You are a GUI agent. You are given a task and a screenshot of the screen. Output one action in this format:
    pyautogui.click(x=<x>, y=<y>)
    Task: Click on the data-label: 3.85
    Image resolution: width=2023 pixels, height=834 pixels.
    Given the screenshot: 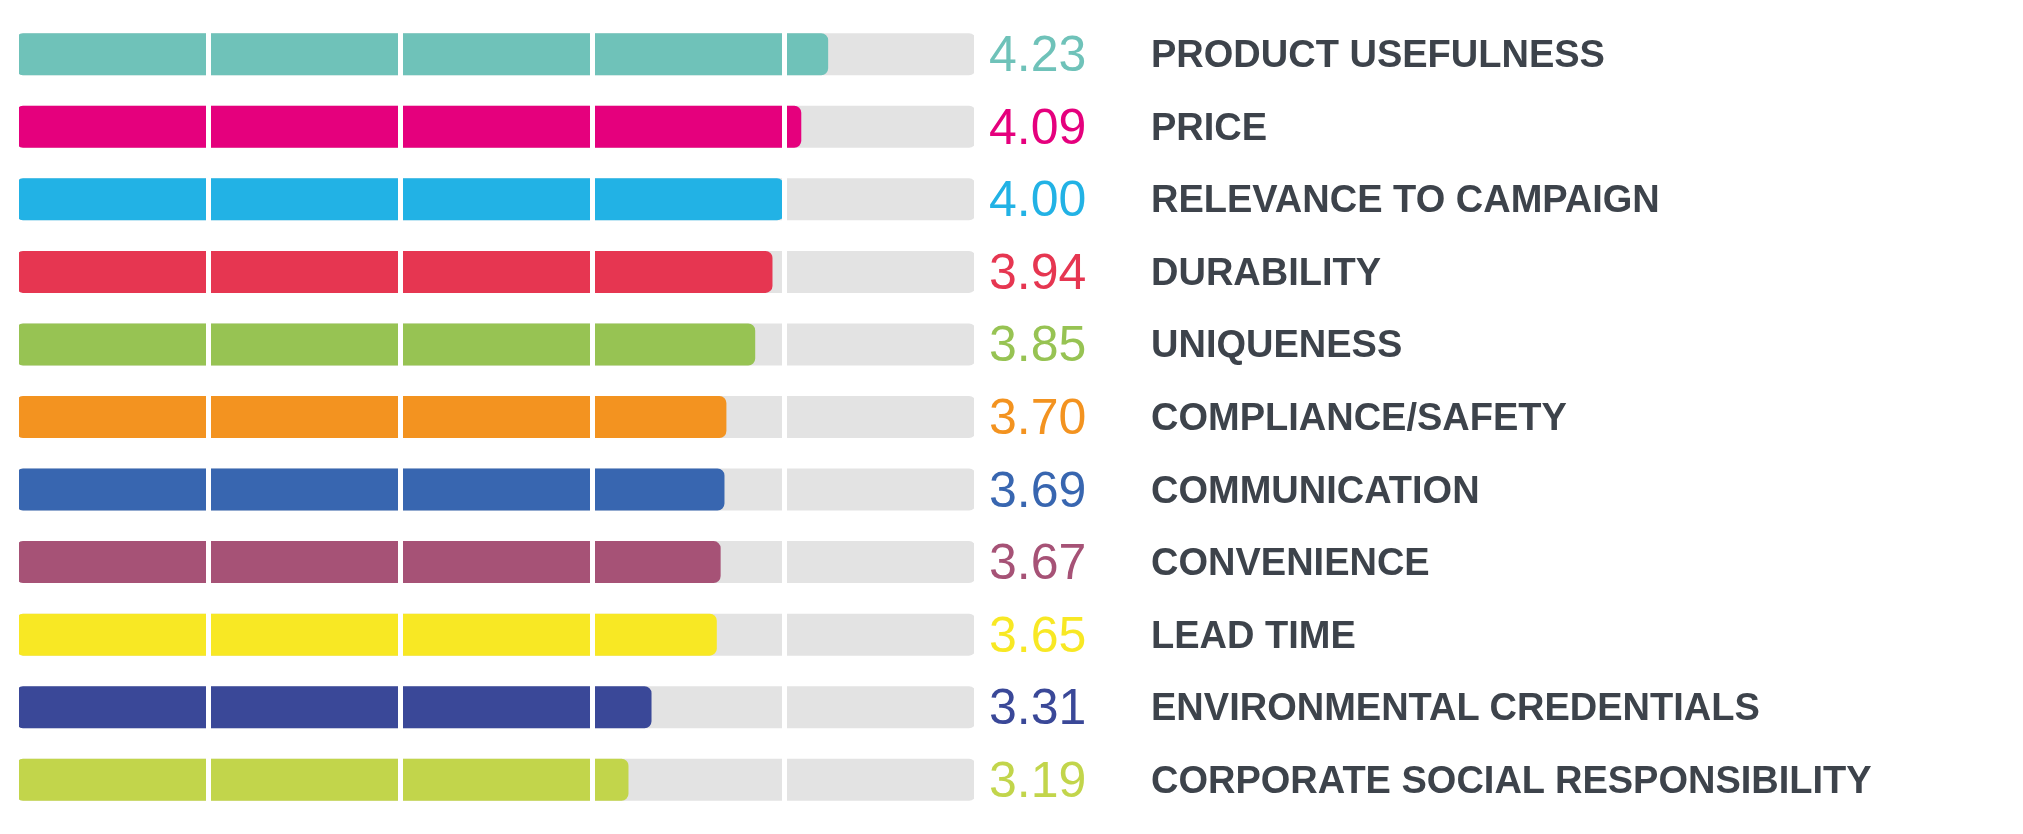 What is the action you would take?
    pyautogui.click(x=1038, y=344)
    